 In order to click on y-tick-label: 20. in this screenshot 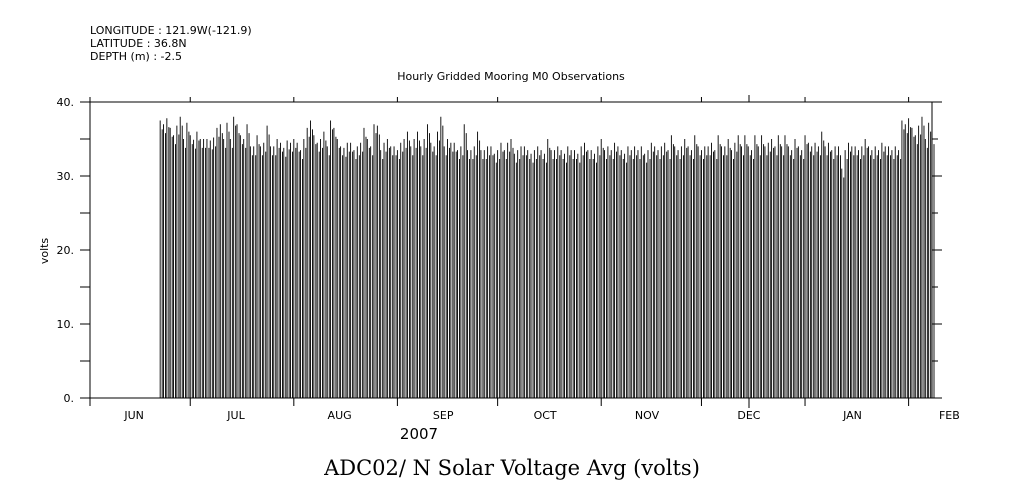, I will do `click(66, 250)`.